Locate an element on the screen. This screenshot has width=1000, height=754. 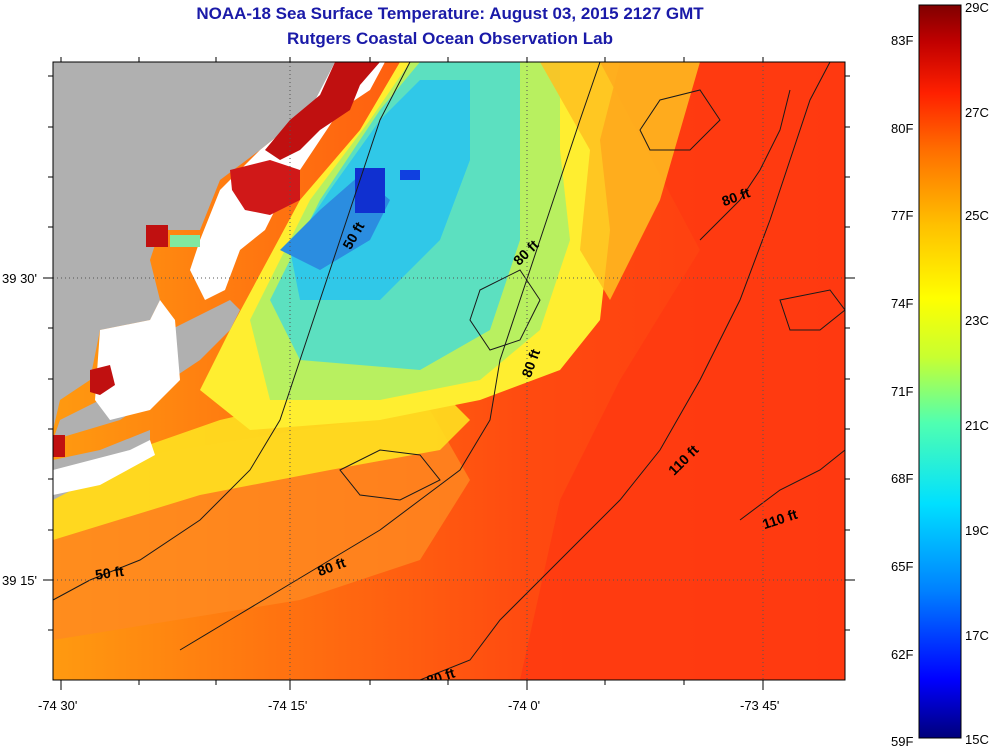
isobath-label: 50 ft is located at coordinates (109, 573).